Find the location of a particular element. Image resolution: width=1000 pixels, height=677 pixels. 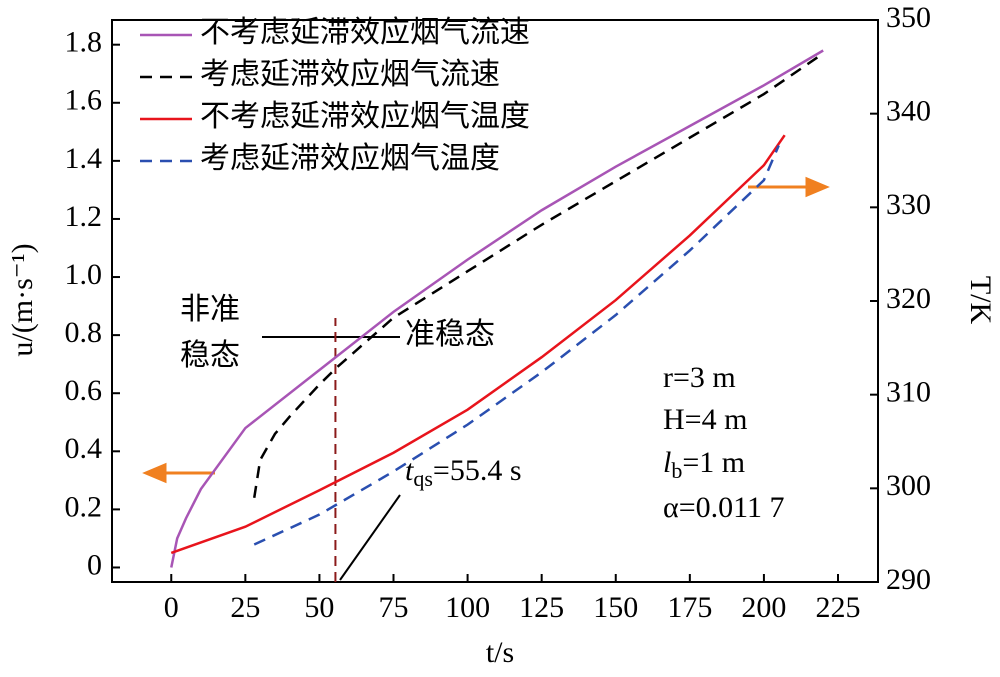

annotation: qs is located at coordinates (423, 478).